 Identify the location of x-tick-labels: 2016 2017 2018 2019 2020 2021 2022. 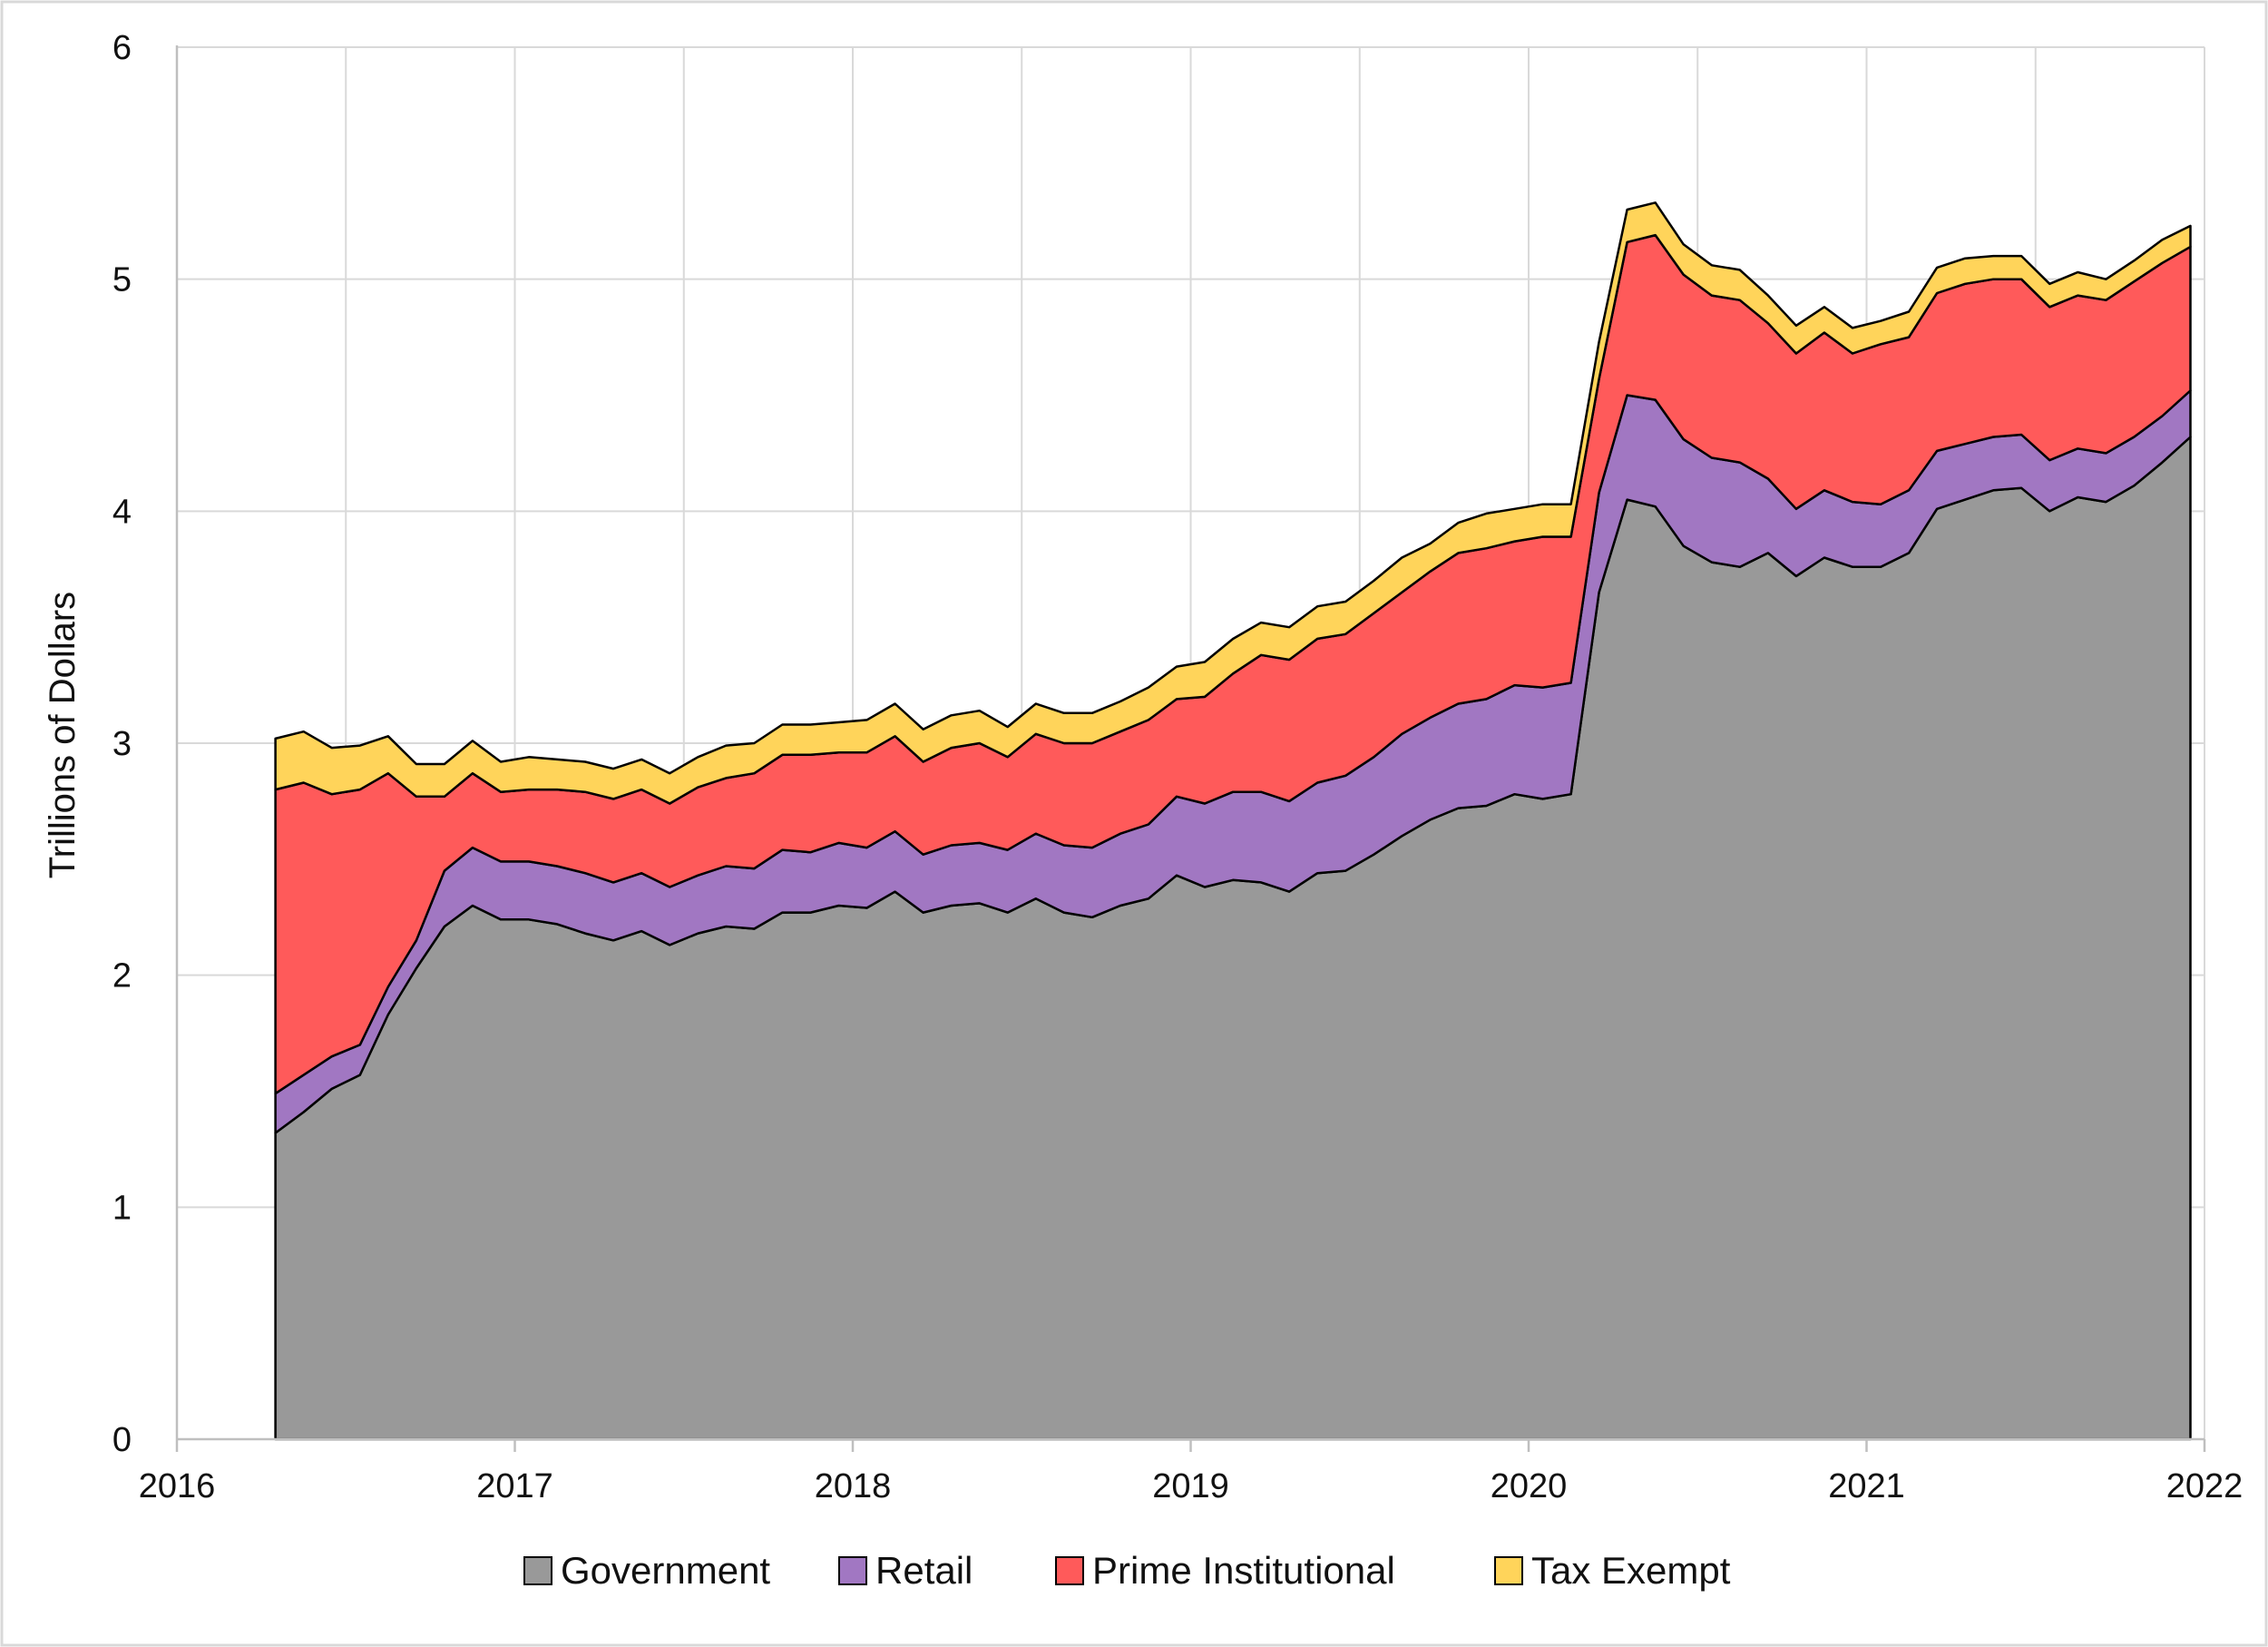
(1191, 1486).